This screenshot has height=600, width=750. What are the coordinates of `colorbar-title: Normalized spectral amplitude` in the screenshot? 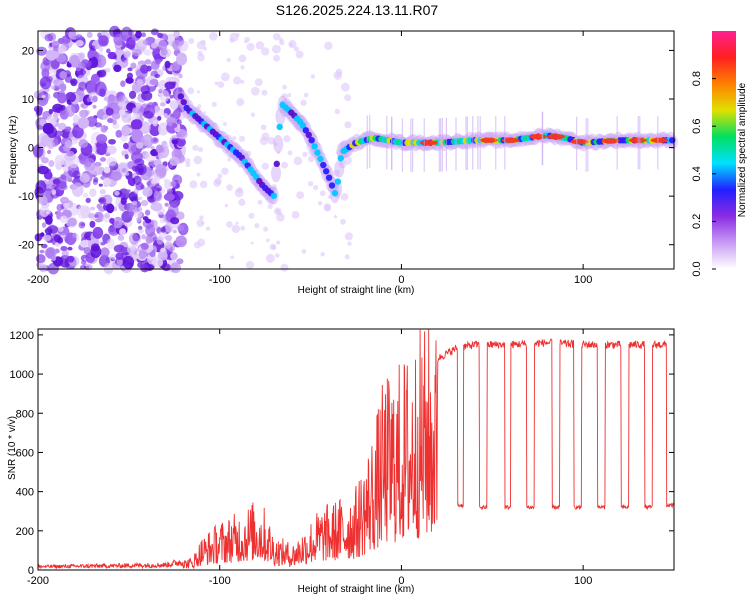 It's located at (742, 149).